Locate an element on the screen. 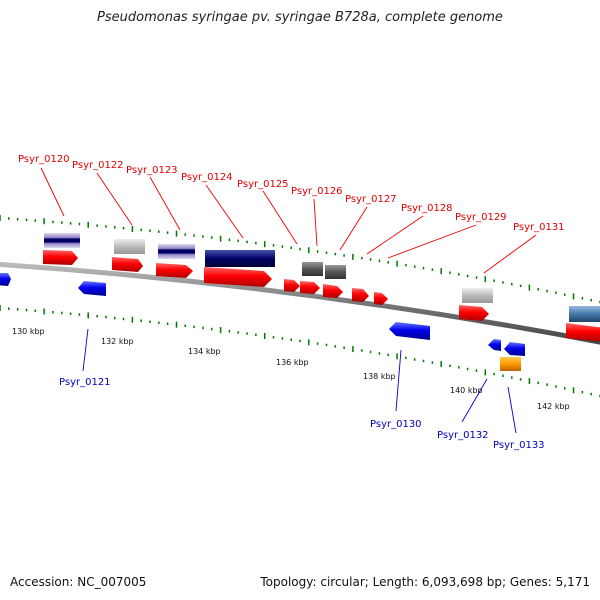  ruler-label: 140 kbp is located at coordinates (466, 390).